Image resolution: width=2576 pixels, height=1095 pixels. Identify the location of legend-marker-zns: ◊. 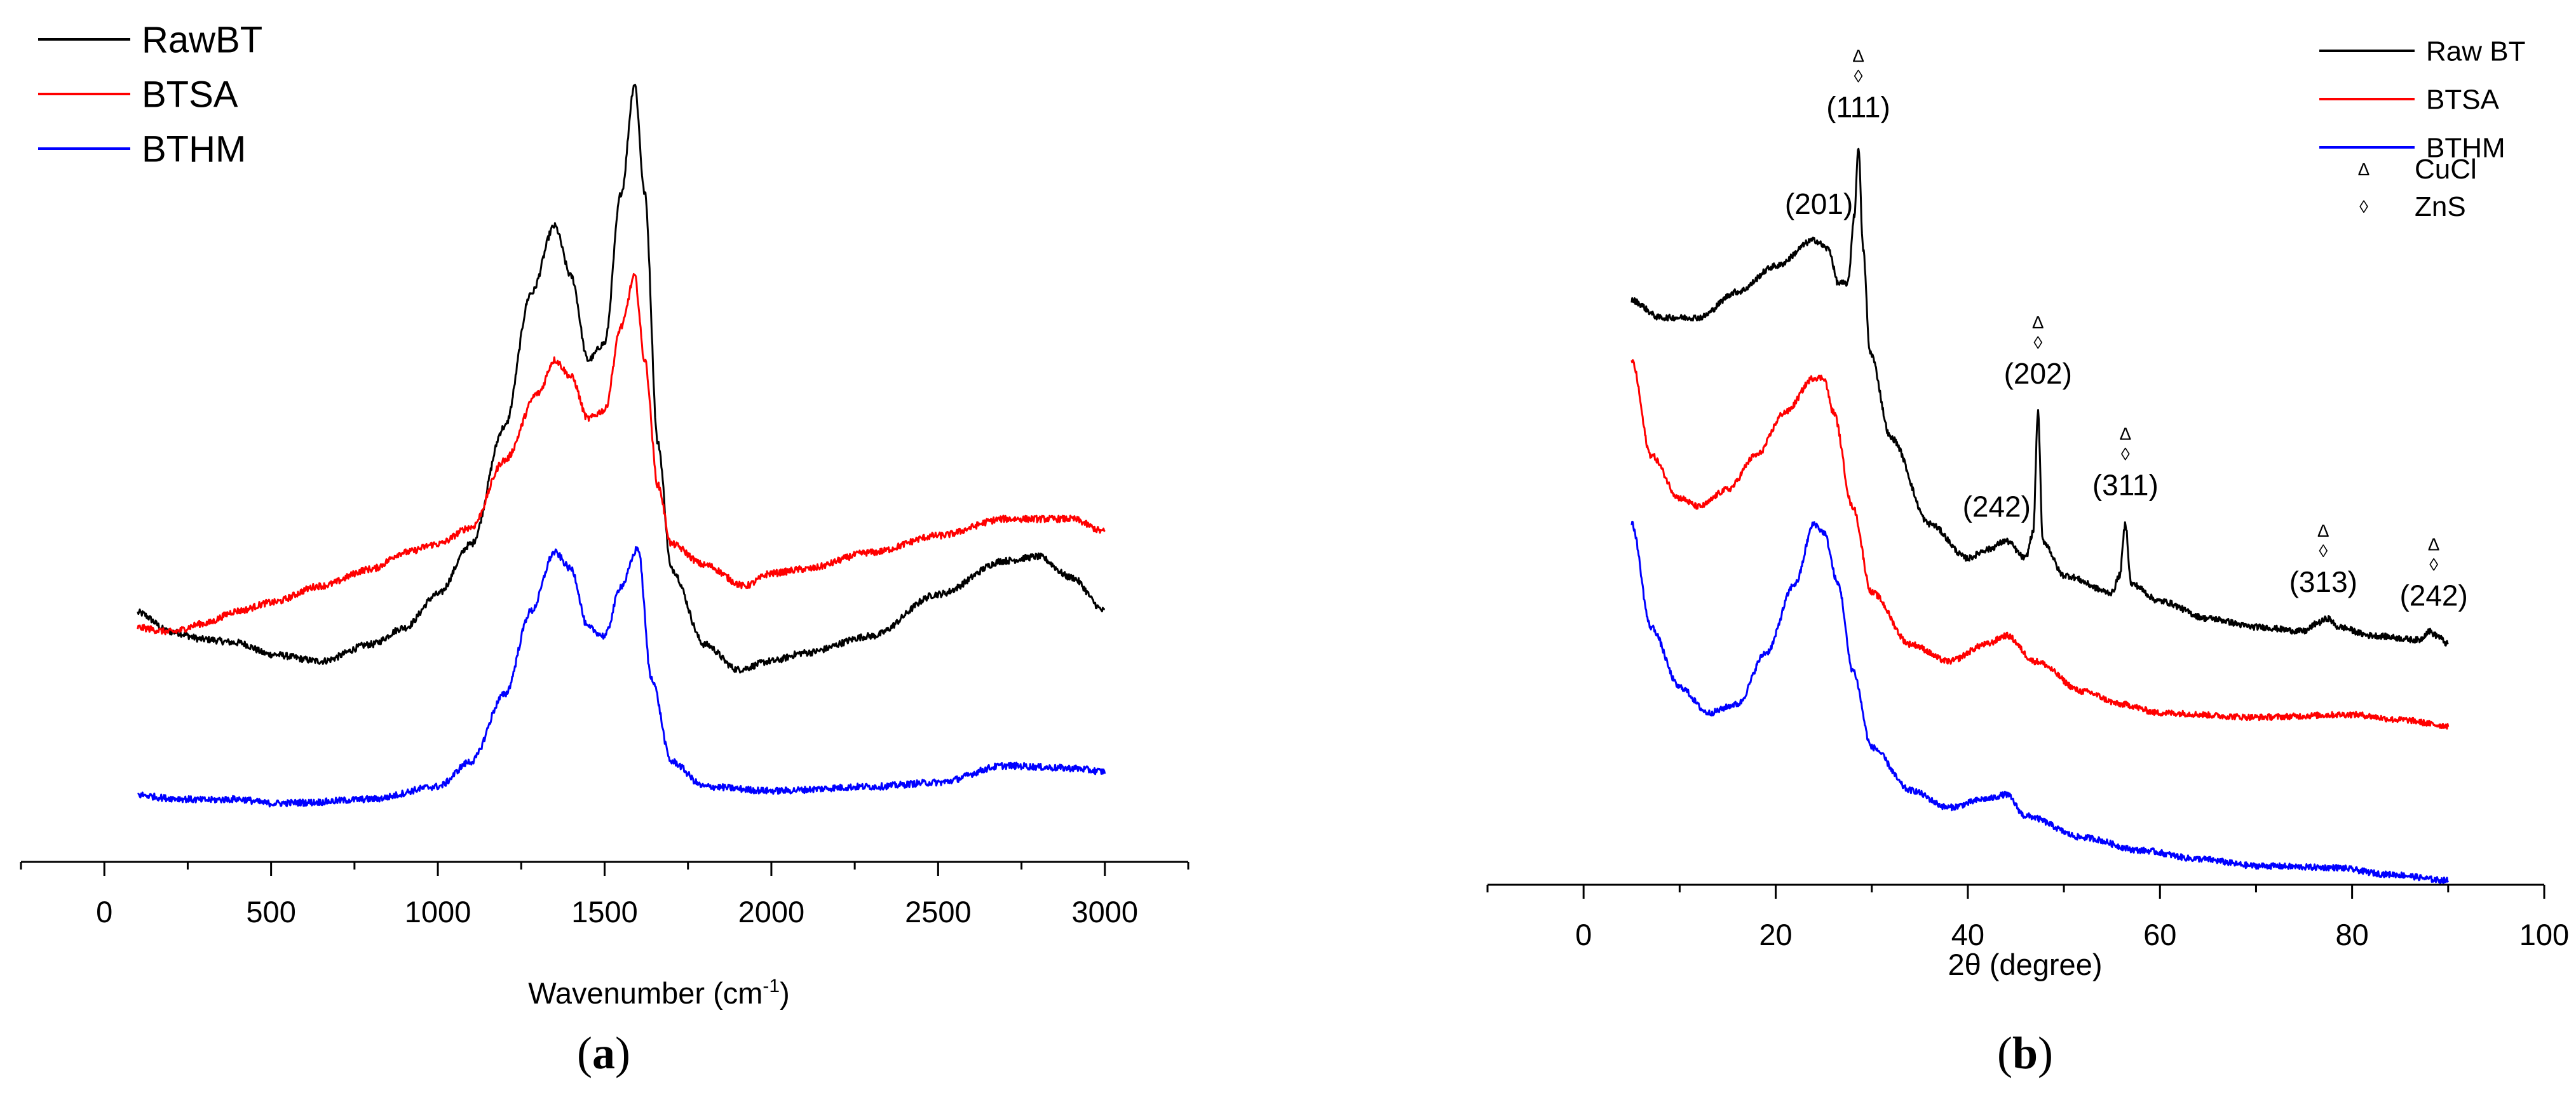
(2363, 207).